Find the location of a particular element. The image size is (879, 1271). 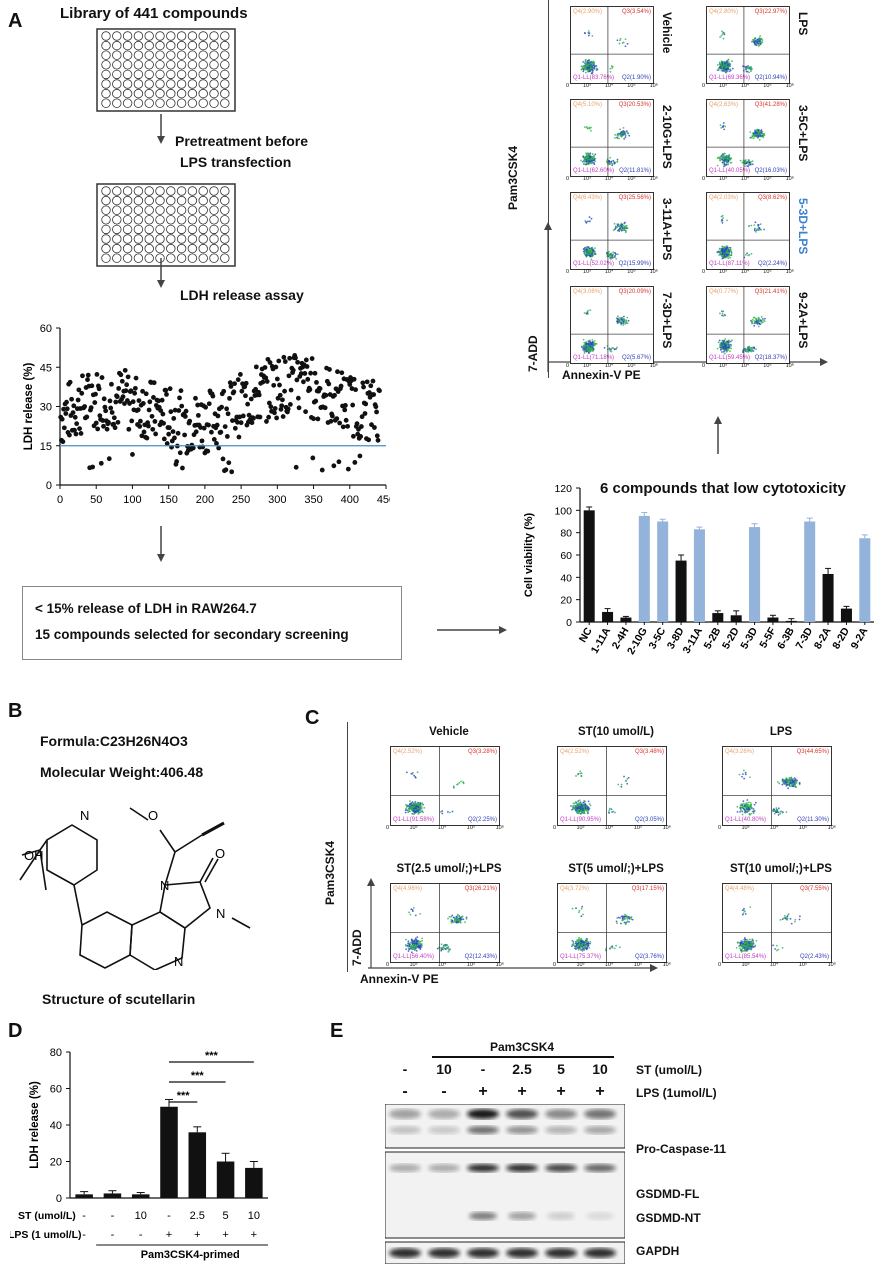

wb-group-line is located at coordinates (523, 1057).